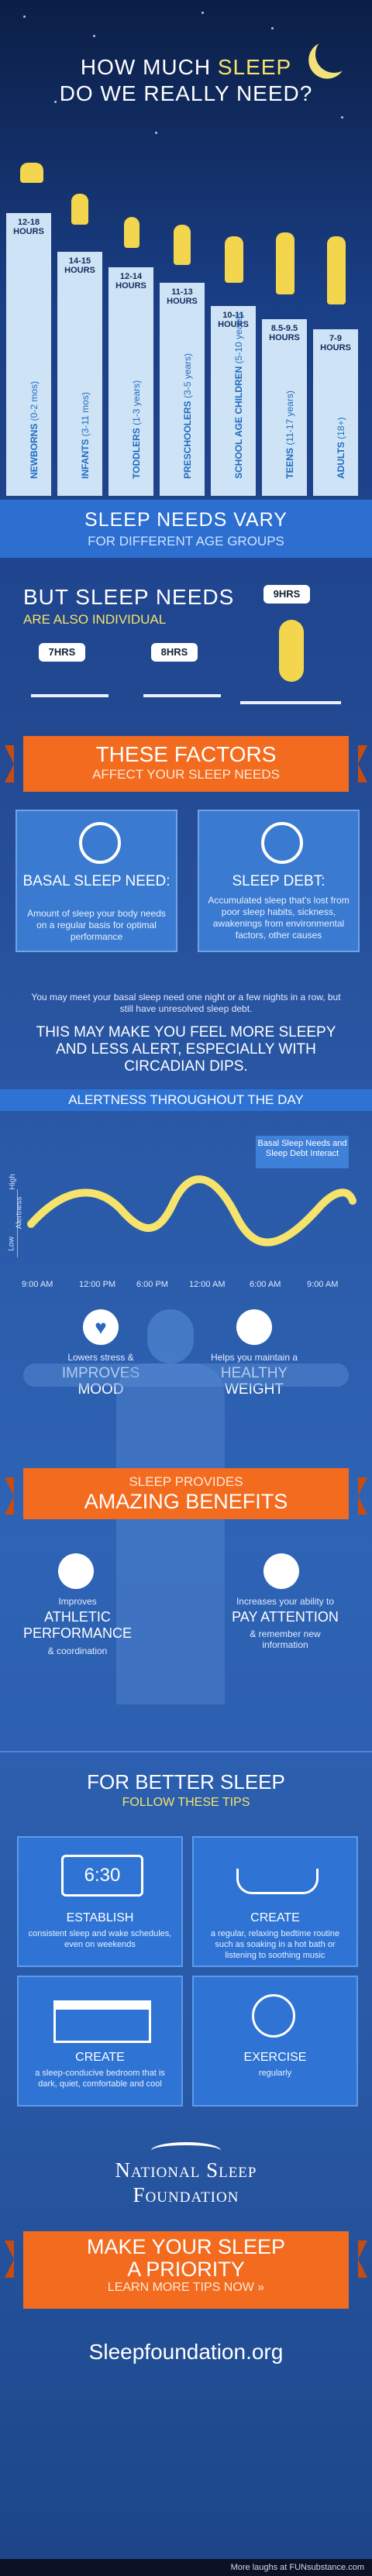  What do you see at coordinates (277, 1881) in the screenshot?
I see `bathtub-icon` at bounding box center [277, 1881].